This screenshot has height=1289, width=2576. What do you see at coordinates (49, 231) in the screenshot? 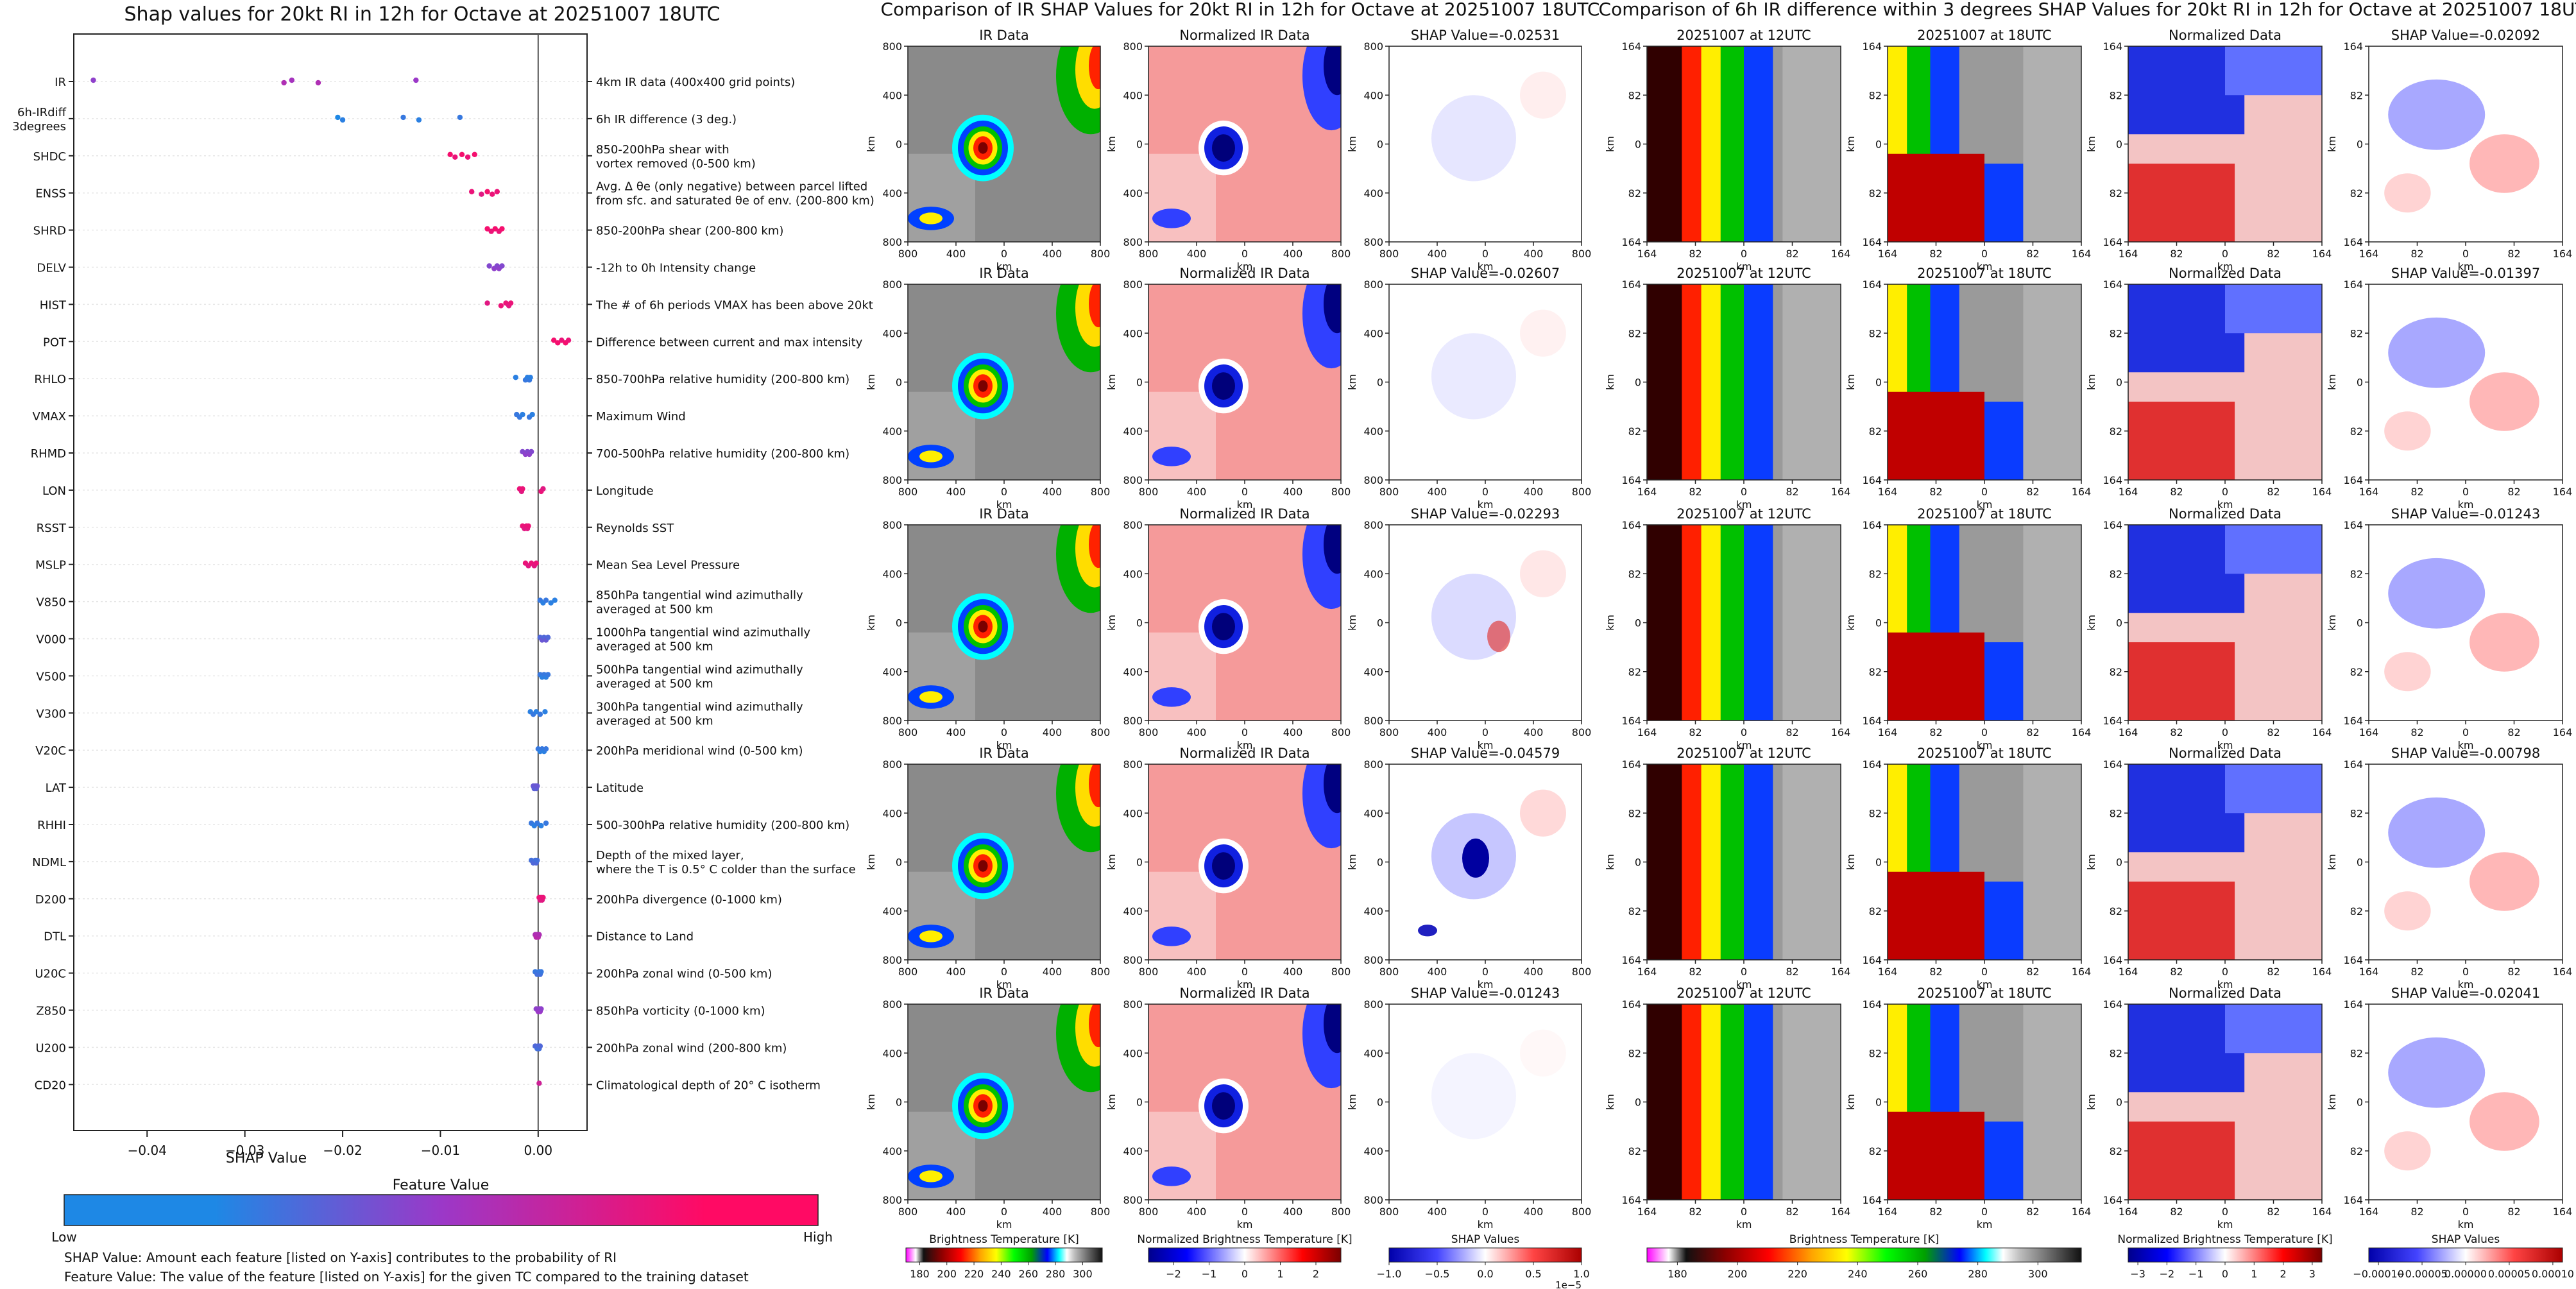
I see `feature-label: SHRD` at bounding box center [49, 231].